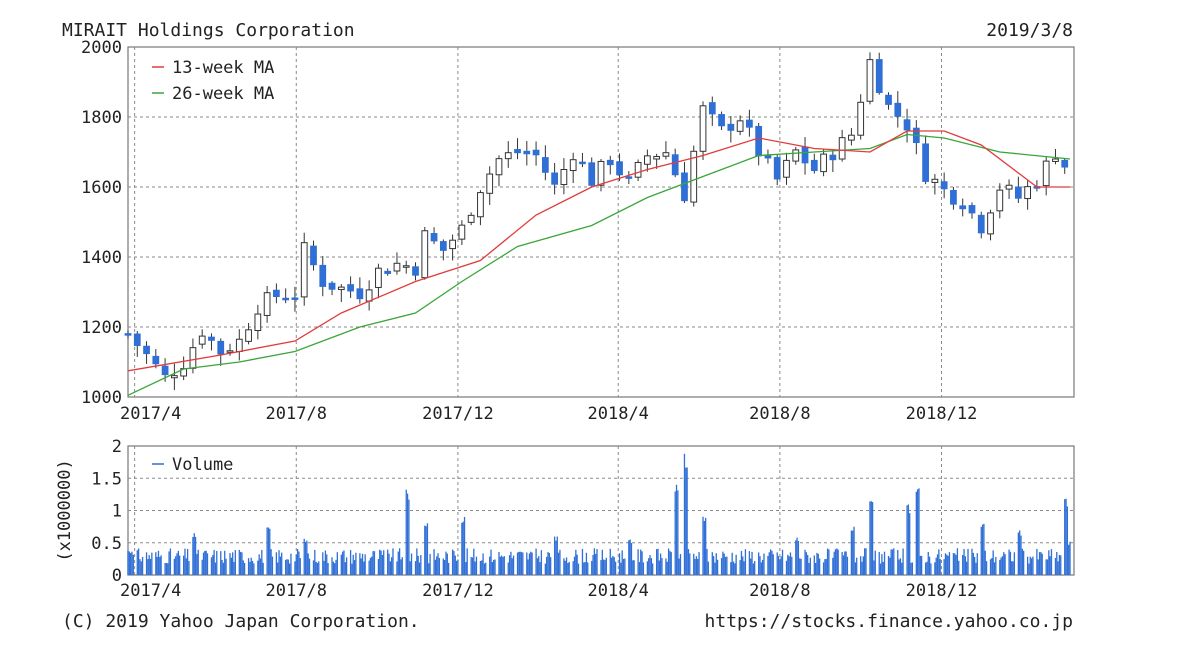  Describe the element at coordinates (942, 591) in the screenshot. I see `volume-x-tick-label: 2018/12` at that location.